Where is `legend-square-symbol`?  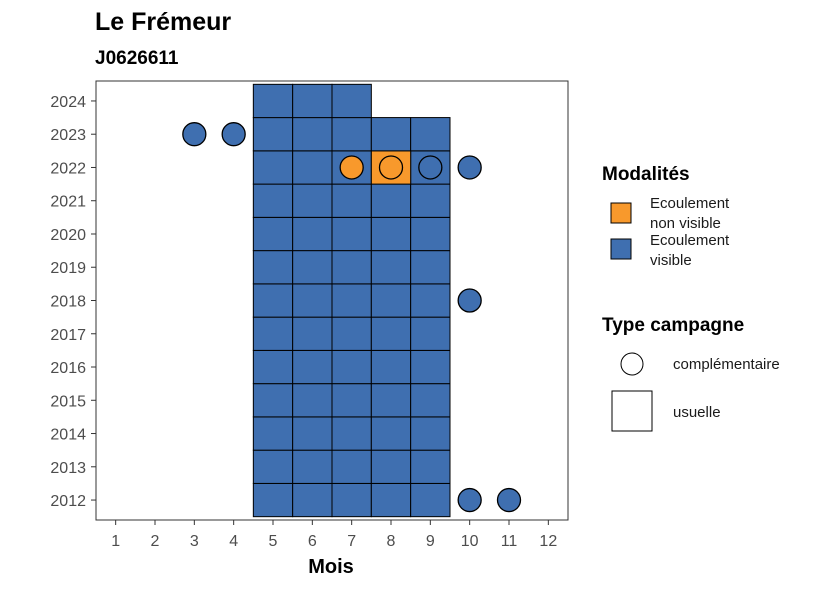 legend-square-symbol is located at coordinates (632, 411).